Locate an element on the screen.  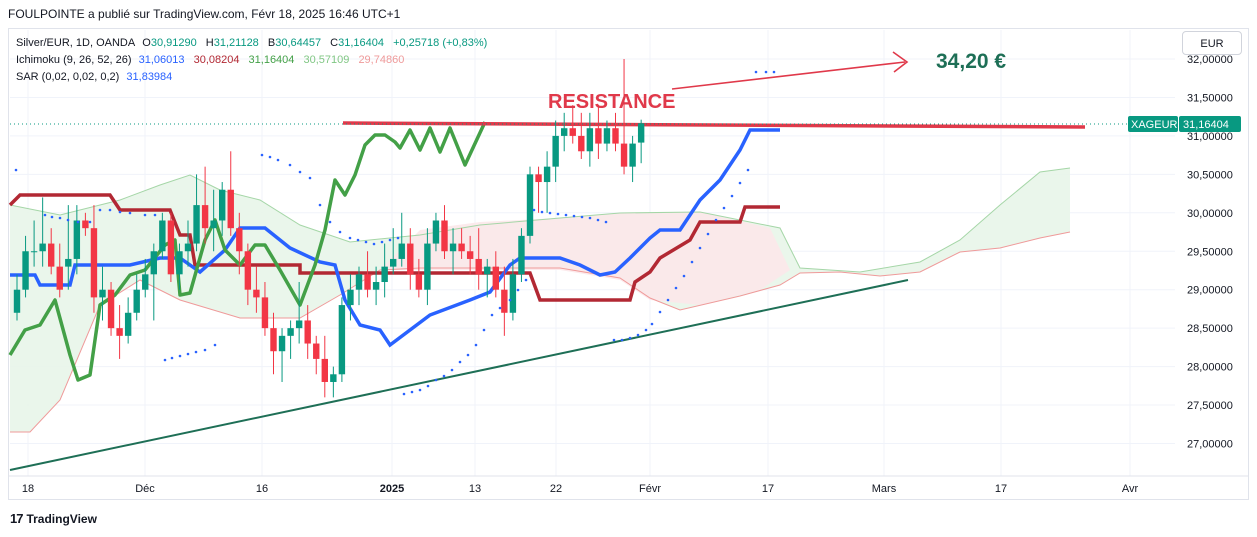
sar-value: 31,83984 is located at coordinates (149, 77).